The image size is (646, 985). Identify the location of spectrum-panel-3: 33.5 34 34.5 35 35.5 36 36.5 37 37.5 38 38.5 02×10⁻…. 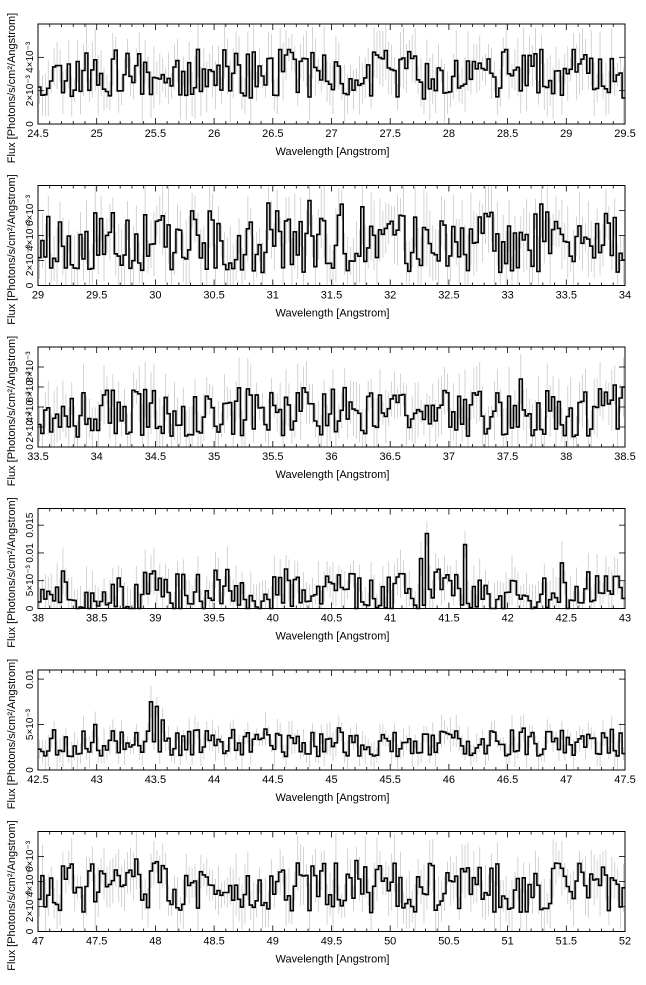
(321, 411).